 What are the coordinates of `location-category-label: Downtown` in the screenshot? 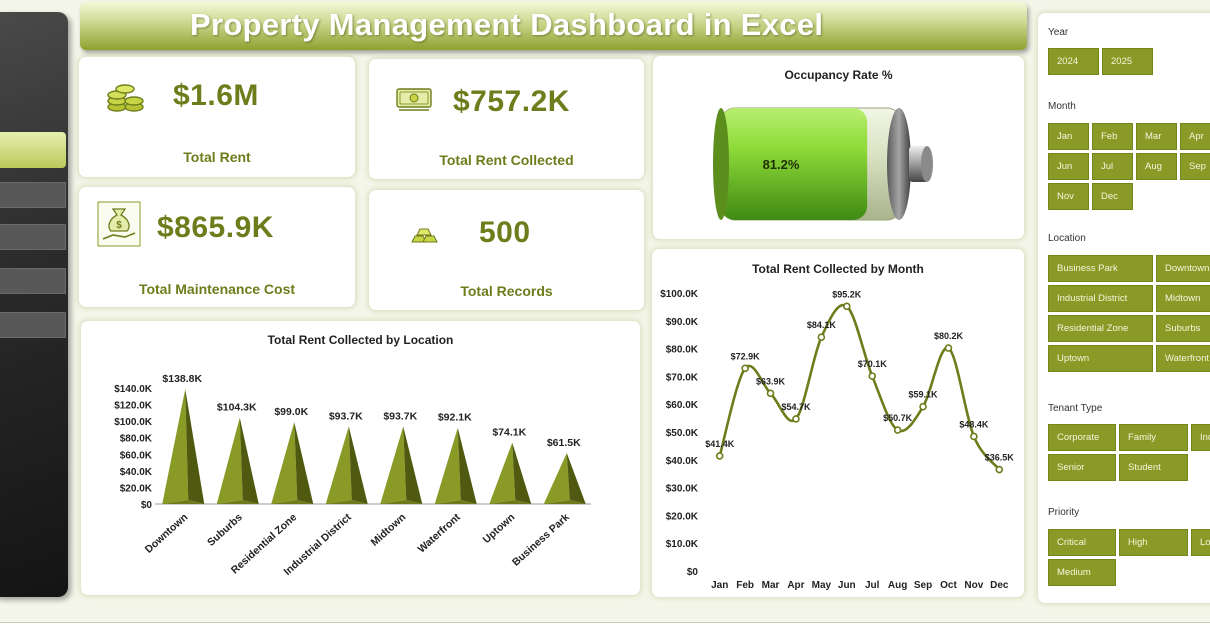 It's located at (166, 533).